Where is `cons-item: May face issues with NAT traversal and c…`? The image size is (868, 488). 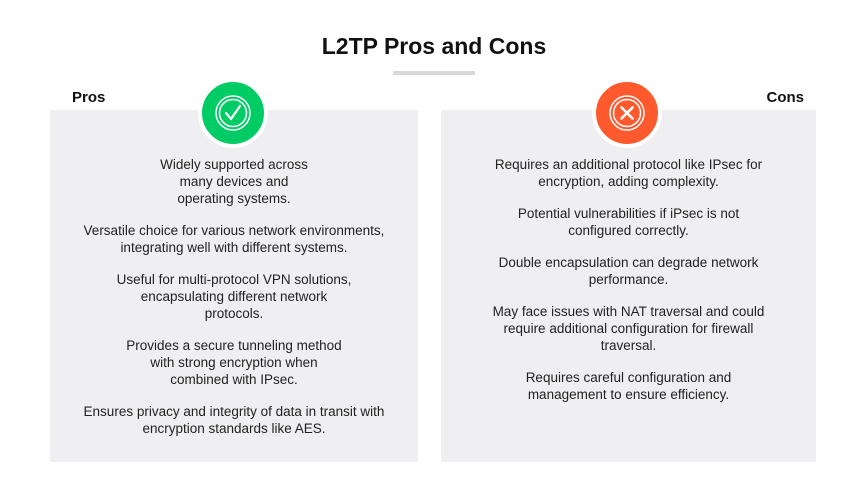
cons-item: May face issues with NAT traversal and c… is located at coordinates (628, 328).